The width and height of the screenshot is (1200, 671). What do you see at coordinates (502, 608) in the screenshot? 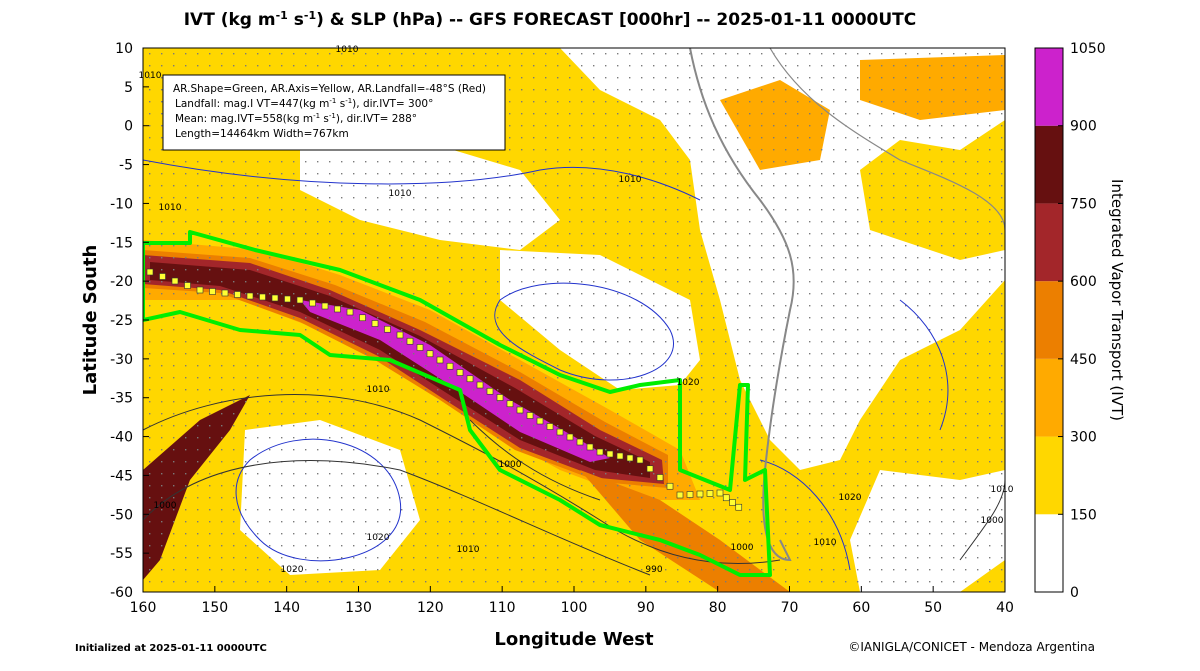
I see `x-tick-label: 110` at bounding box center [502, 608].